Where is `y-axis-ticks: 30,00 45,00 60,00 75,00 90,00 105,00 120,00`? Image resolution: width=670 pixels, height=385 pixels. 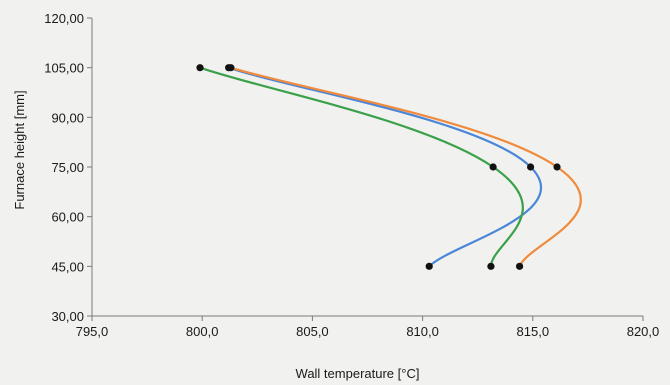 y-axis-ticks: 30,00 45,00 60,00 75,00 90,00 105,00 120,00 is located at coordinates (68, 167).